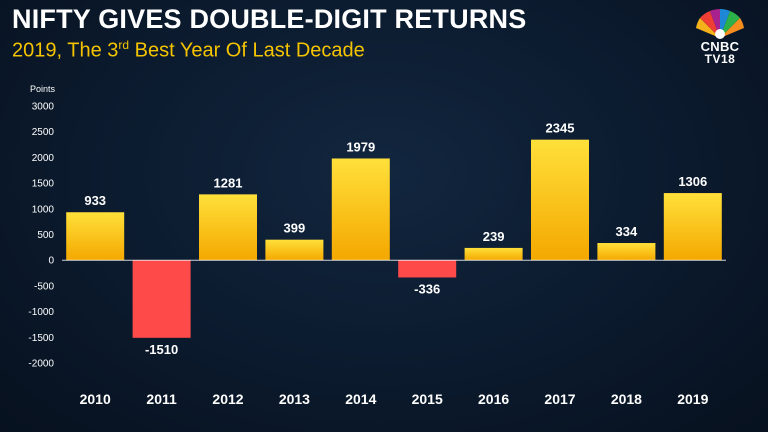  I want to click on data-label: 933, so click(95, 200).